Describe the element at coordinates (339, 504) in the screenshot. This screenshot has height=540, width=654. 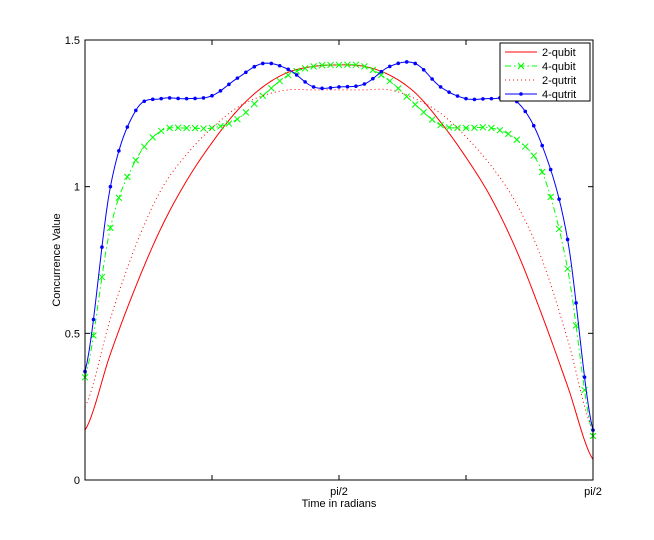
I see `x-axis-label: Time in radians` at that location.